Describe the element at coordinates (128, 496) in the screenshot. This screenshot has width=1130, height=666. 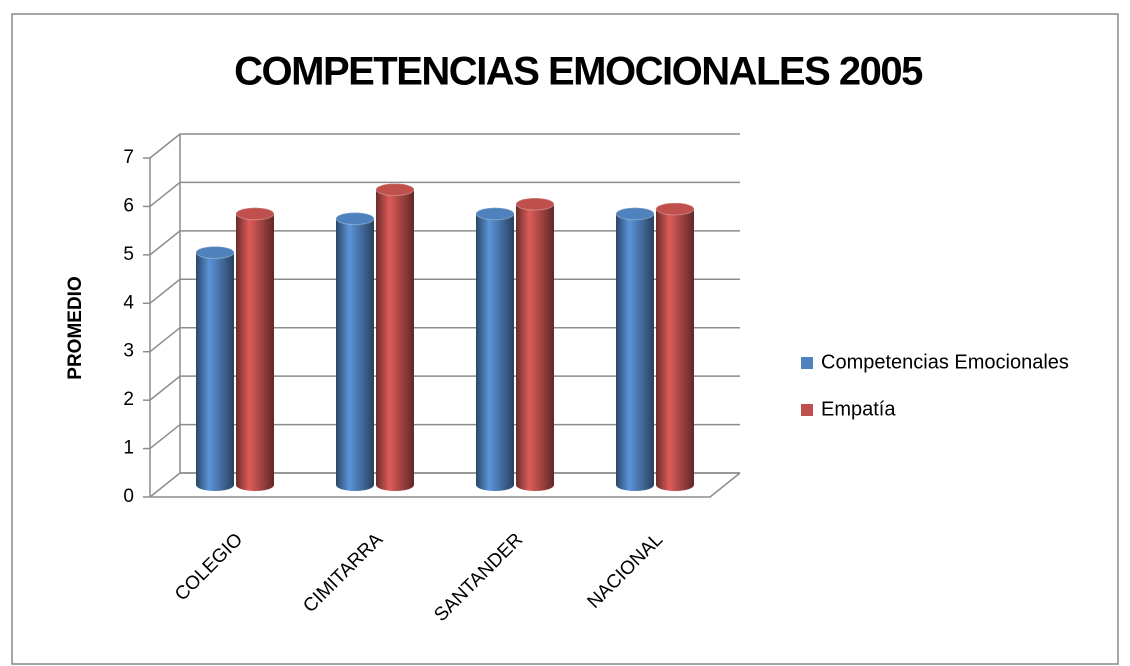
I see `y-tick-label: 0` at that location.